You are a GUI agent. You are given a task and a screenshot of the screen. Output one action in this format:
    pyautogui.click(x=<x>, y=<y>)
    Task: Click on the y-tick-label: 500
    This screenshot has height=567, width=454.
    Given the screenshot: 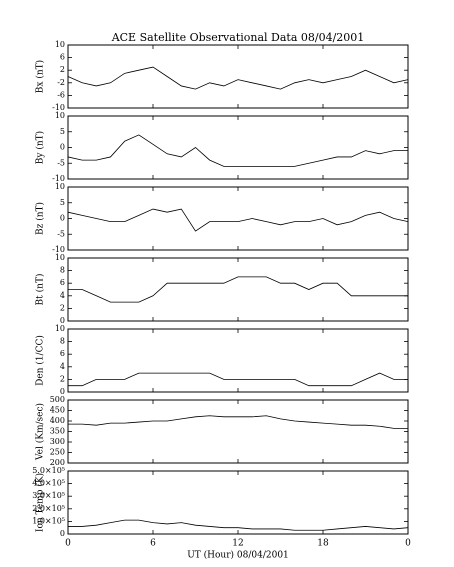 What is the action you would take?
    pyautogui.click(x=57, y=399)
    